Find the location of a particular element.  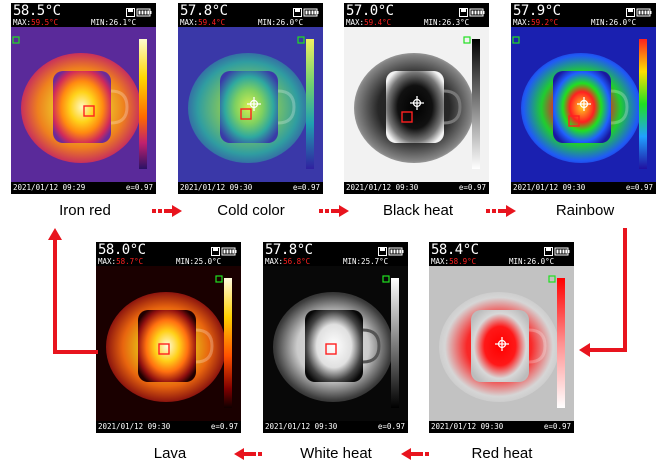

center-temperature: 58.0°C is located at coordinates (122, 250).